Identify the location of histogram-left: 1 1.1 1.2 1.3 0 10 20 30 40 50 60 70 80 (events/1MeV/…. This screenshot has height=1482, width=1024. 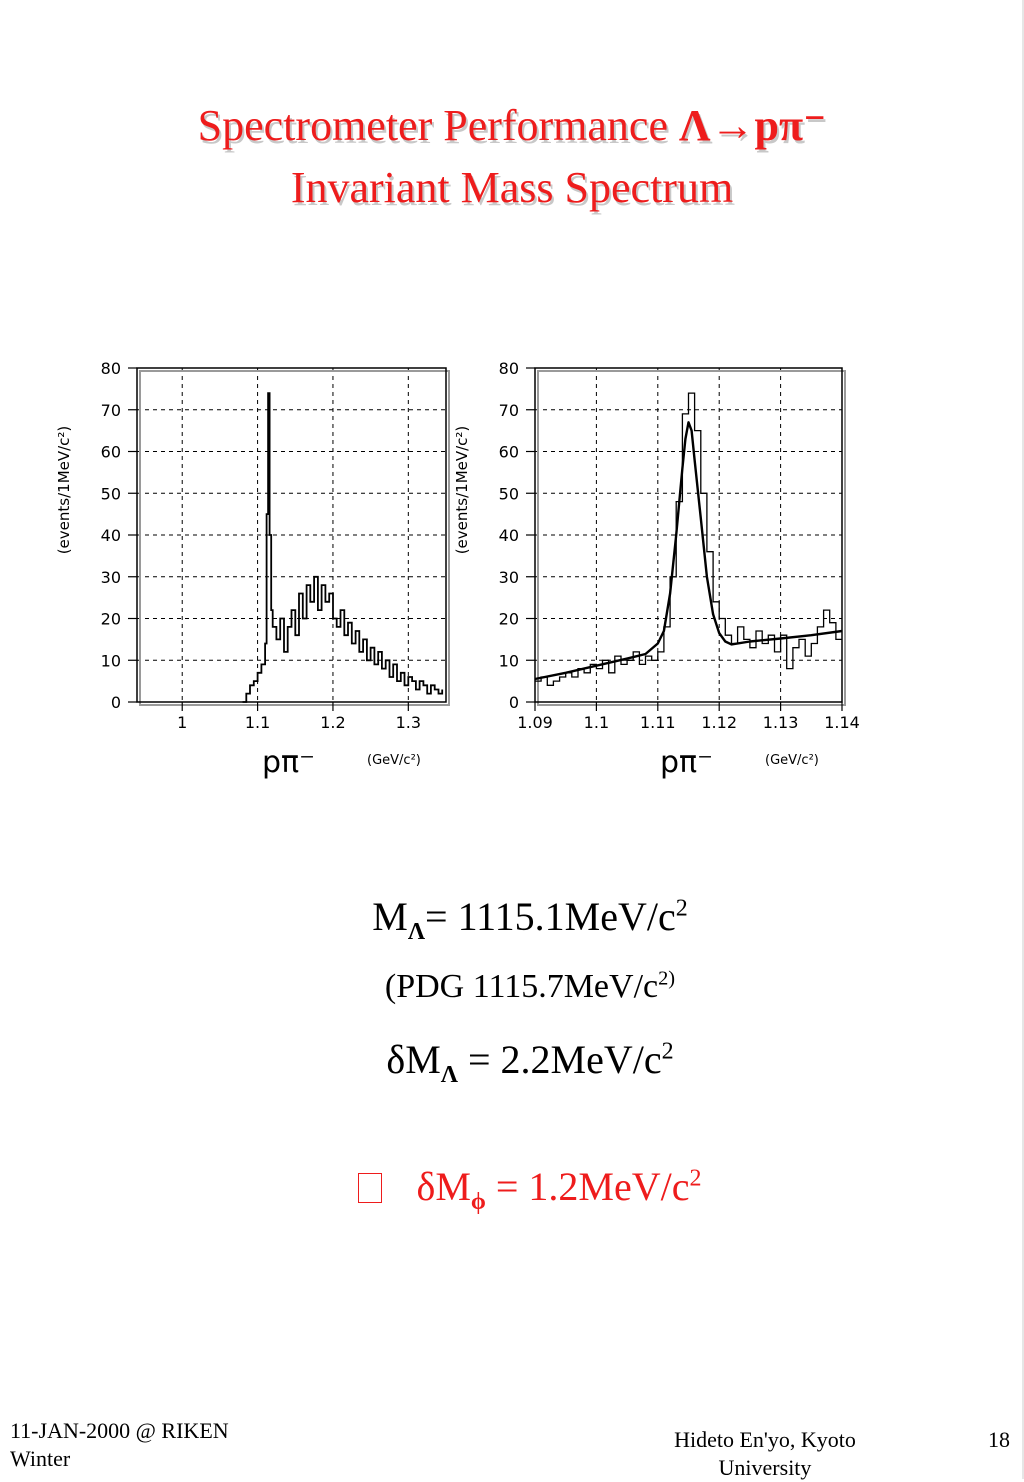
(252, 569).